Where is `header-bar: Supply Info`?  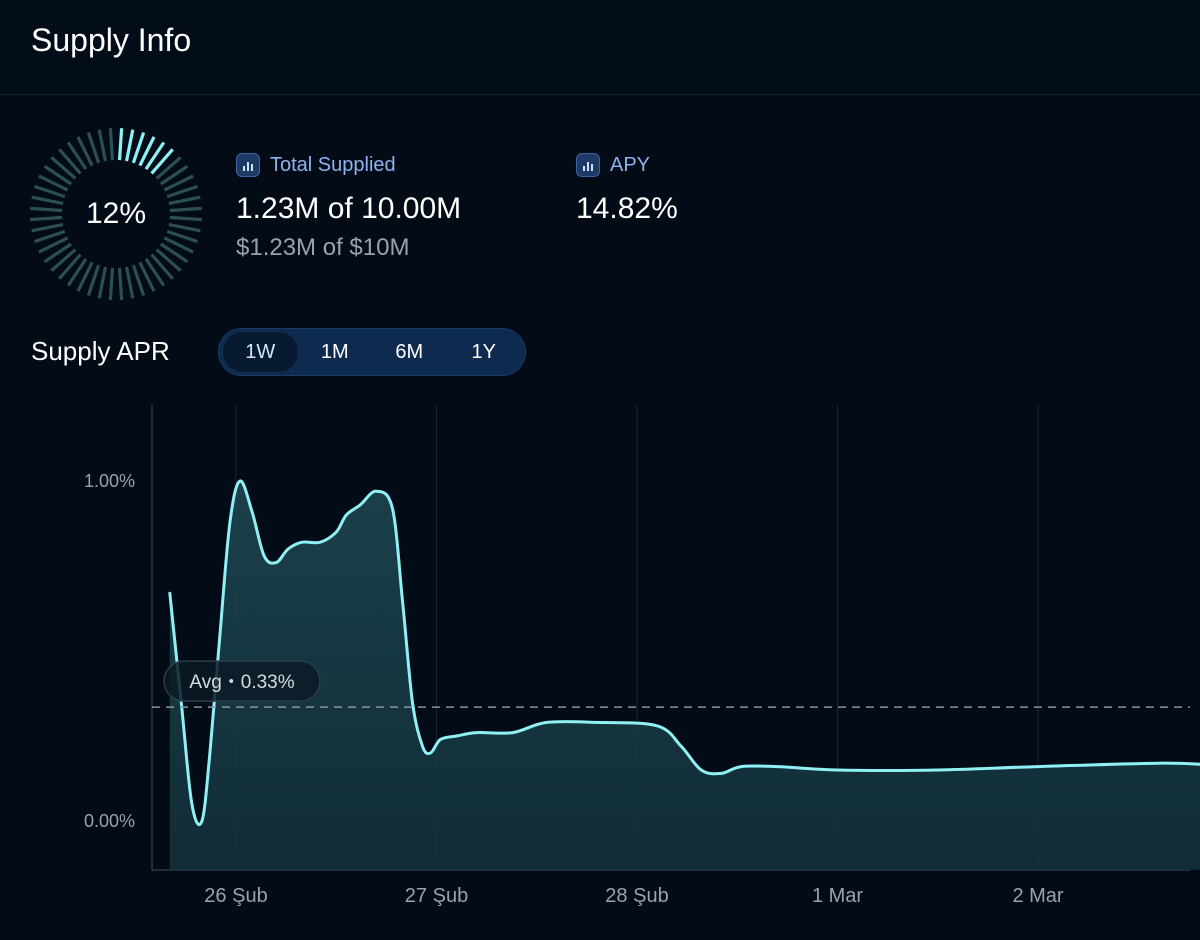
header-bar: Supply Info is located at coordinates (600, 47).